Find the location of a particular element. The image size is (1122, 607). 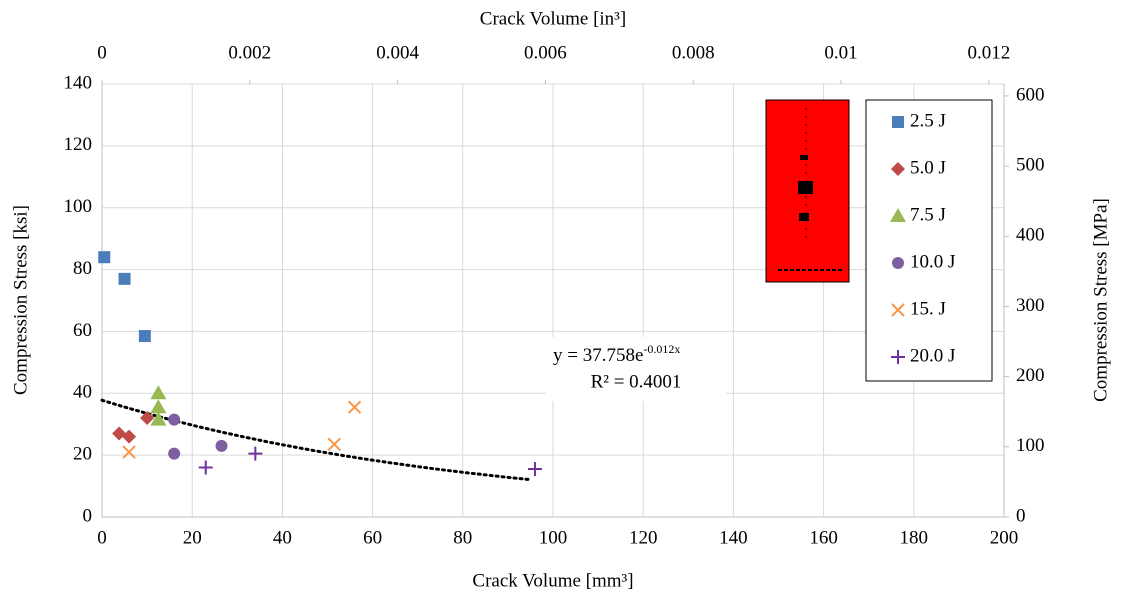

y-tick-label: 140 is located at coordinates (78, 82).